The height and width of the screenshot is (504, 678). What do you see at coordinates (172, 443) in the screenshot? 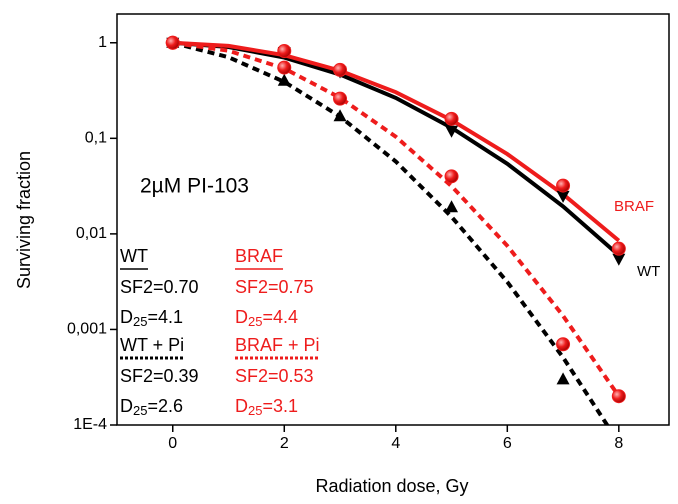
I see `x-tick-label: 0` at bounding box center [172, 443].